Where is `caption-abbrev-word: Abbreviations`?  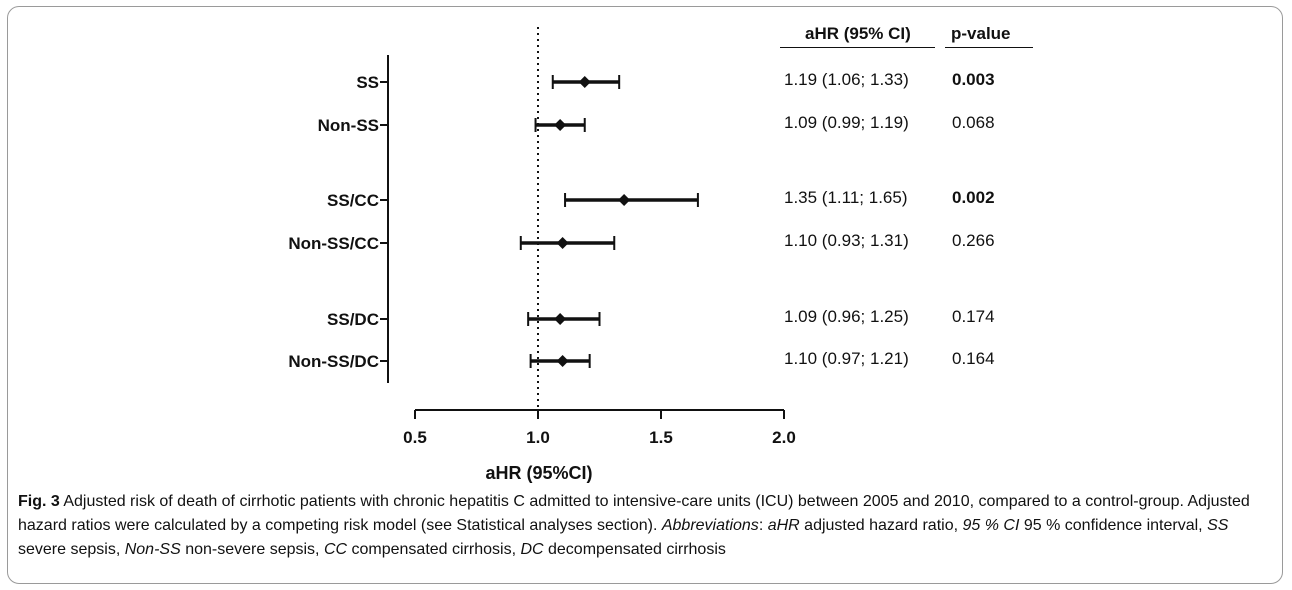 caption-abbrev-word: Abbreviations is located at coordinates (710, 525).